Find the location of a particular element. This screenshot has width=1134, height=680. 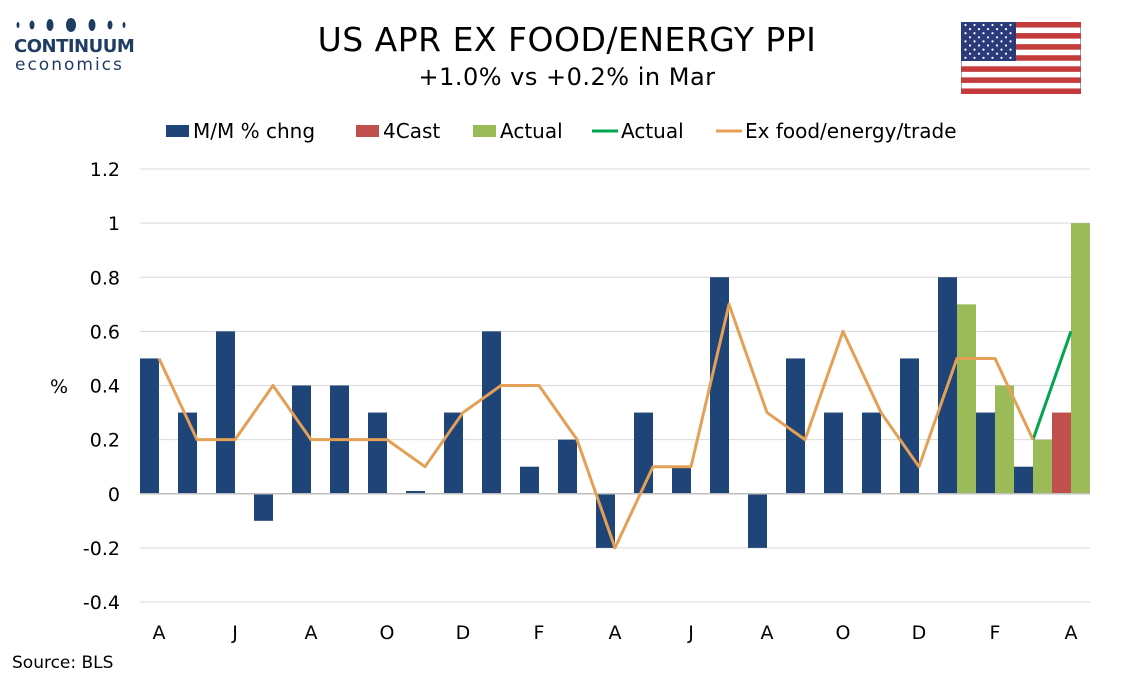

y-axis-ticks: 1.2 1 0.8 0.6 0.4 0.2 0 -0.2 -0.4 is located at coordinates (101, 386).